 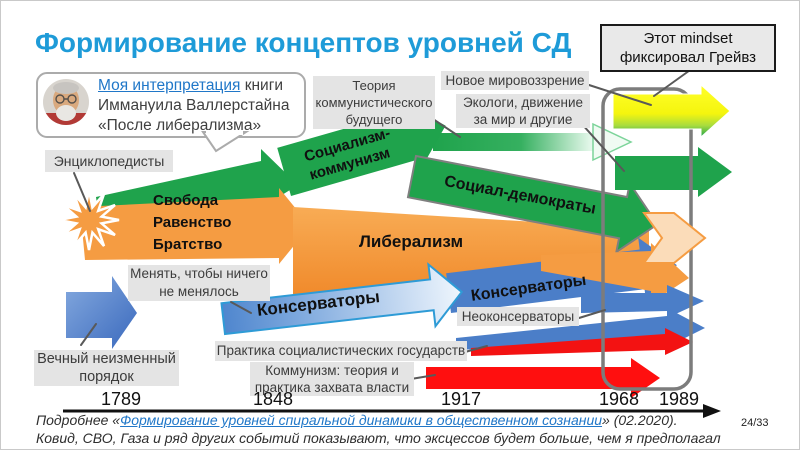 What do you see at coordinates (303, 42) in the screenshot?
I see `page-title: Формирование концептов уровней СД` at bounding box center [303, 42].